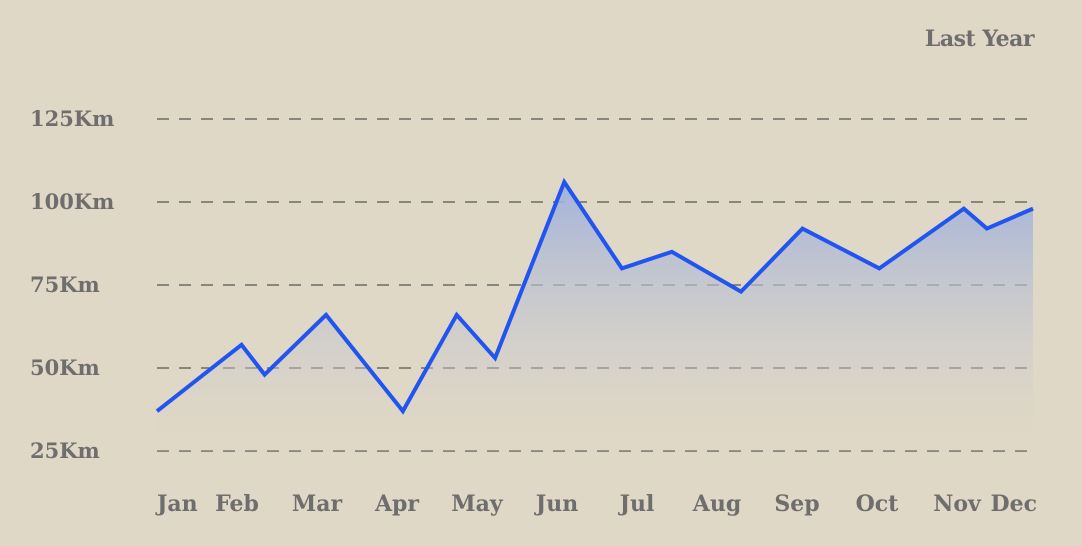 Image resolution: width=1082 pixels, height=546 pixels. I want to click on period-label: Last Year, so click(979, 39).